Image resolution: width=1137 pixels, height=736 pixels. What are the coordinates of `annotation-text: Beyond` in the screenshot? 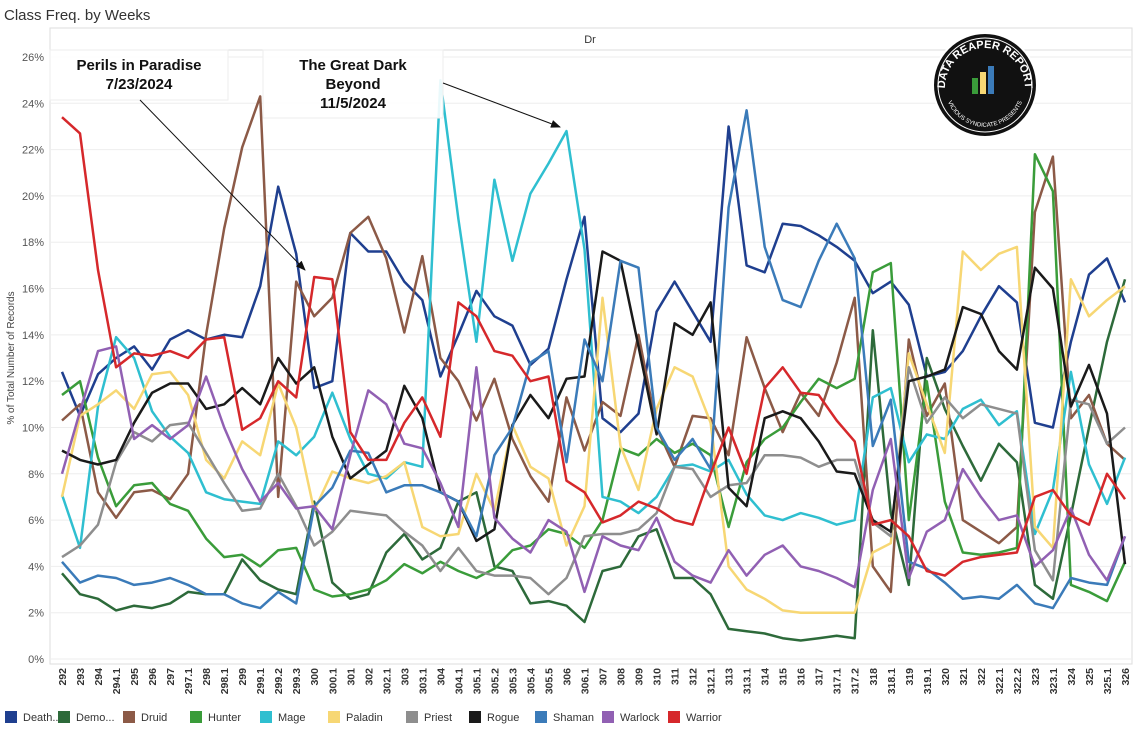 It's located at (352, 84).